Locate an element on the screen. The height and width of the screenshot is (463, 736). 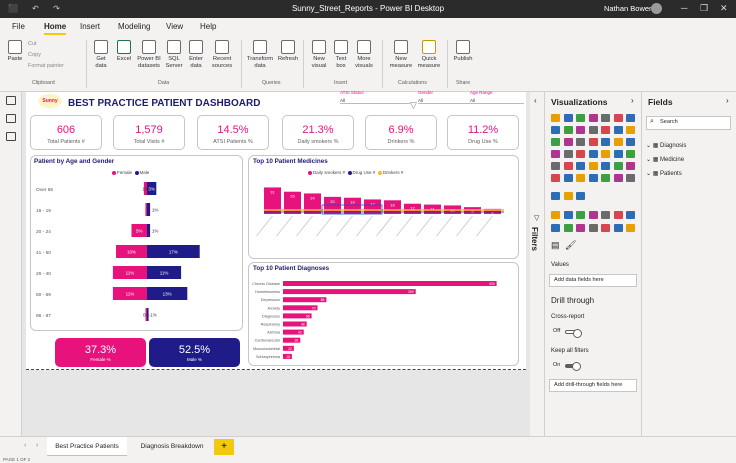
copy-button: Copy is located at coordinates (34, 55).